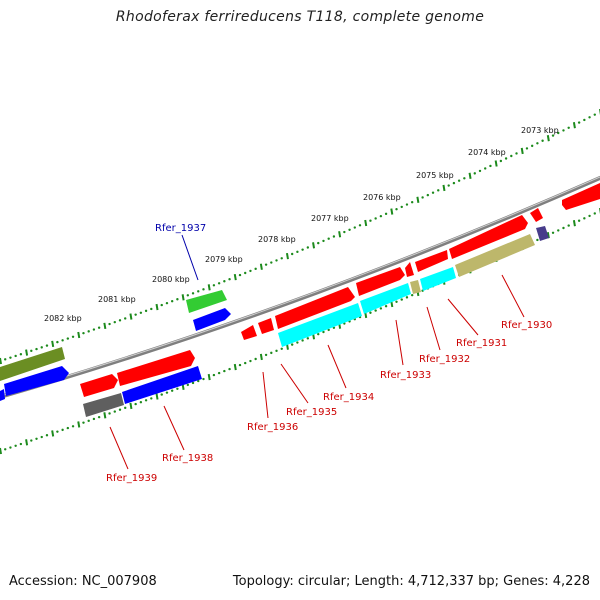  Describe the element at coordinates (117, 299) in the screenshot. I see `kbp-label: 2081 kbp` at that location.